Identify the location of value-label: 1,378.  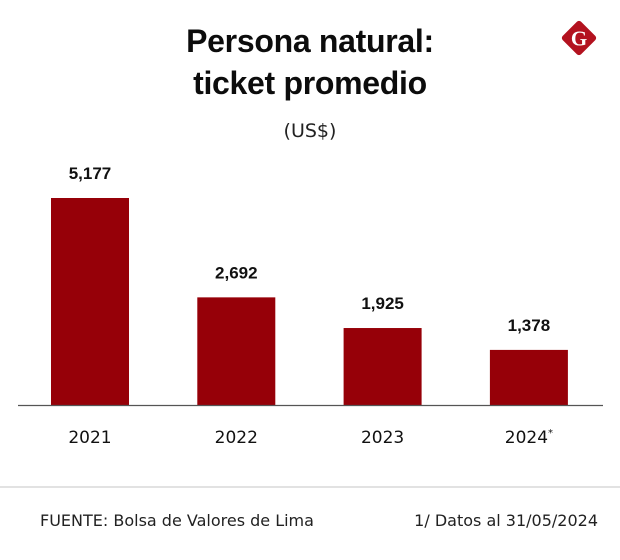
(529, 325).